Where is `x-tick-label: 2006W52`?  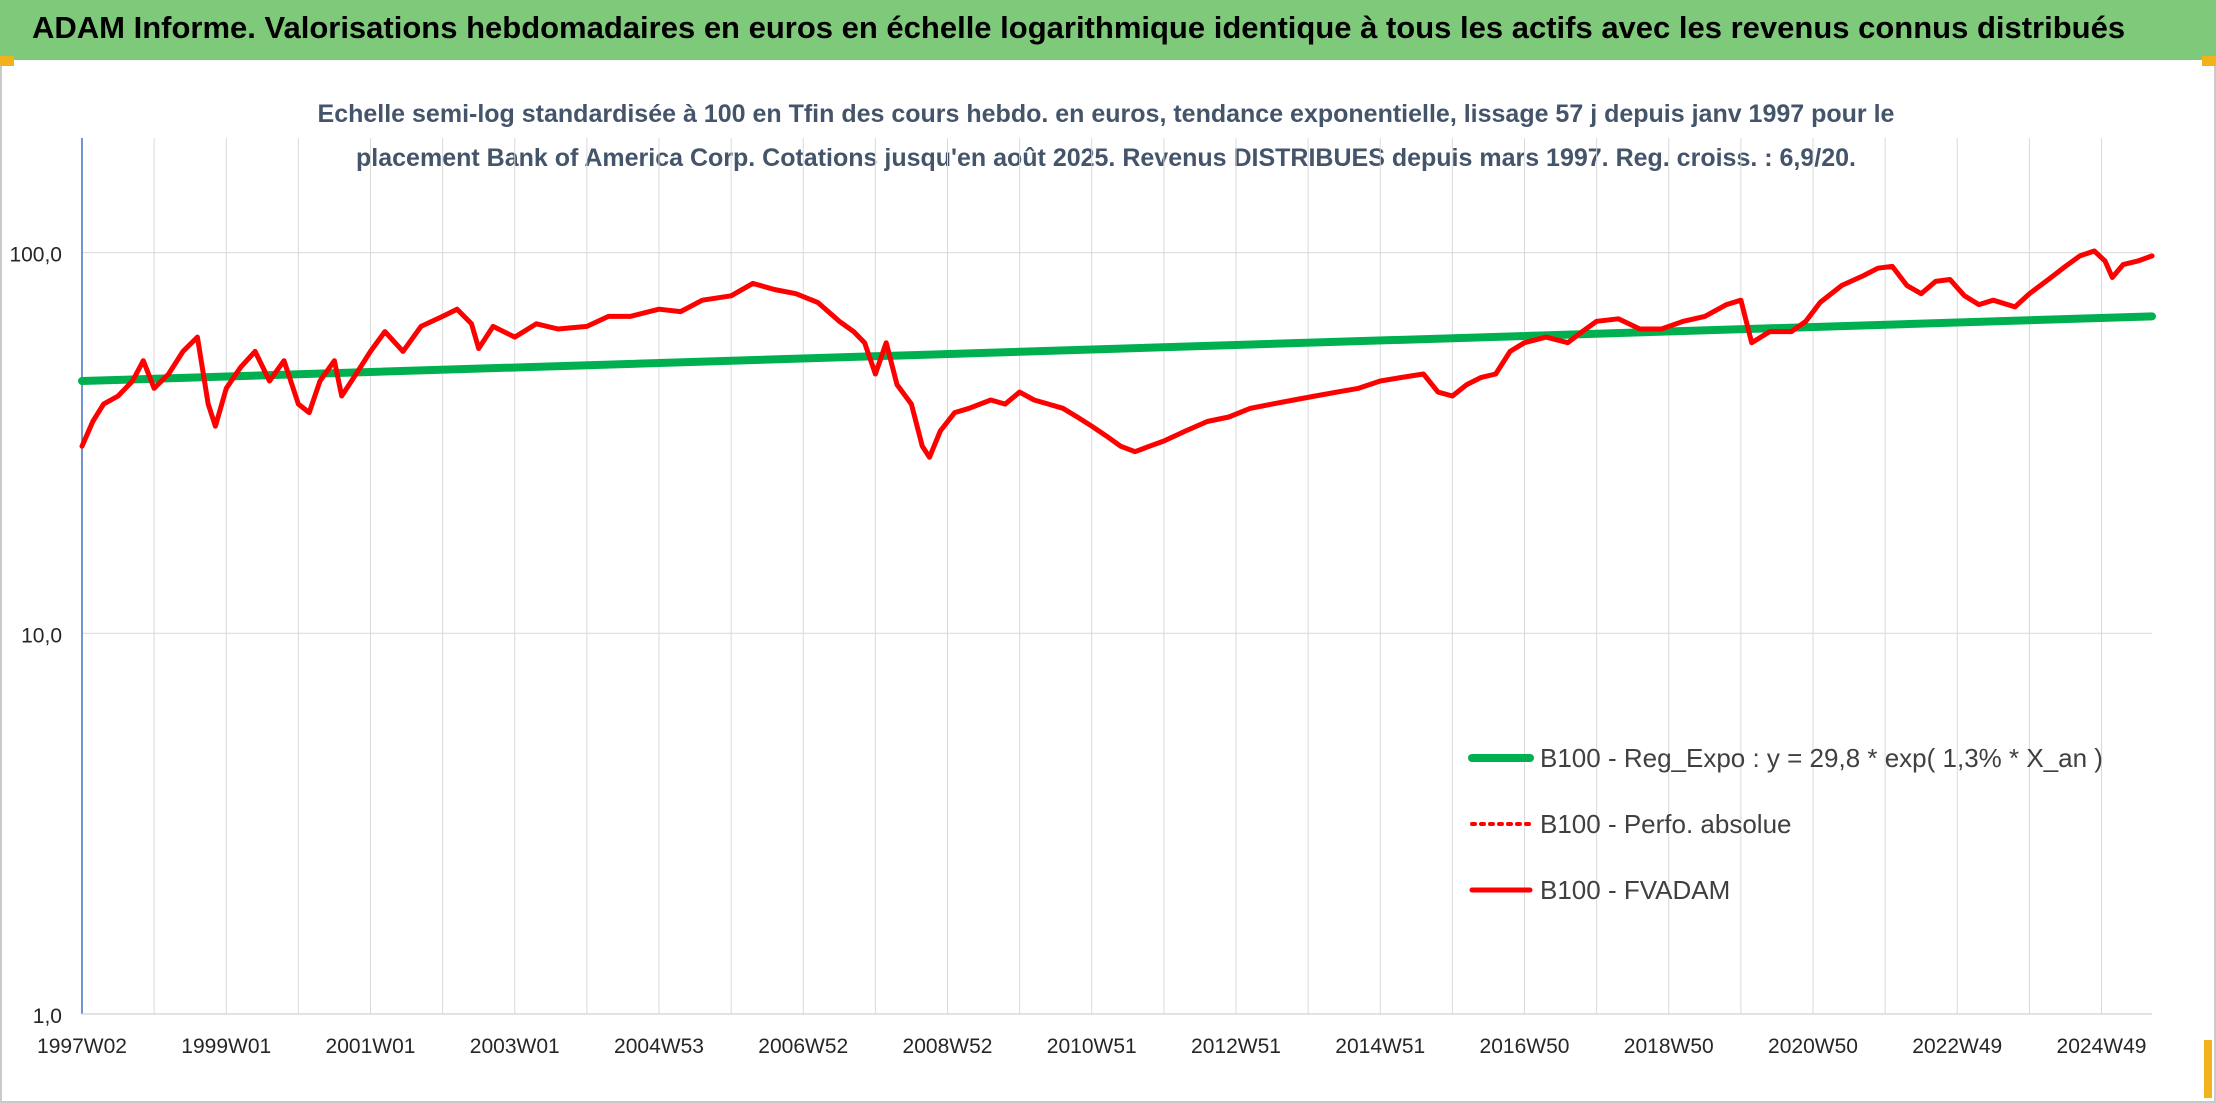 x-tick-label: 2006W52 is located at coordinates (803, 1046).